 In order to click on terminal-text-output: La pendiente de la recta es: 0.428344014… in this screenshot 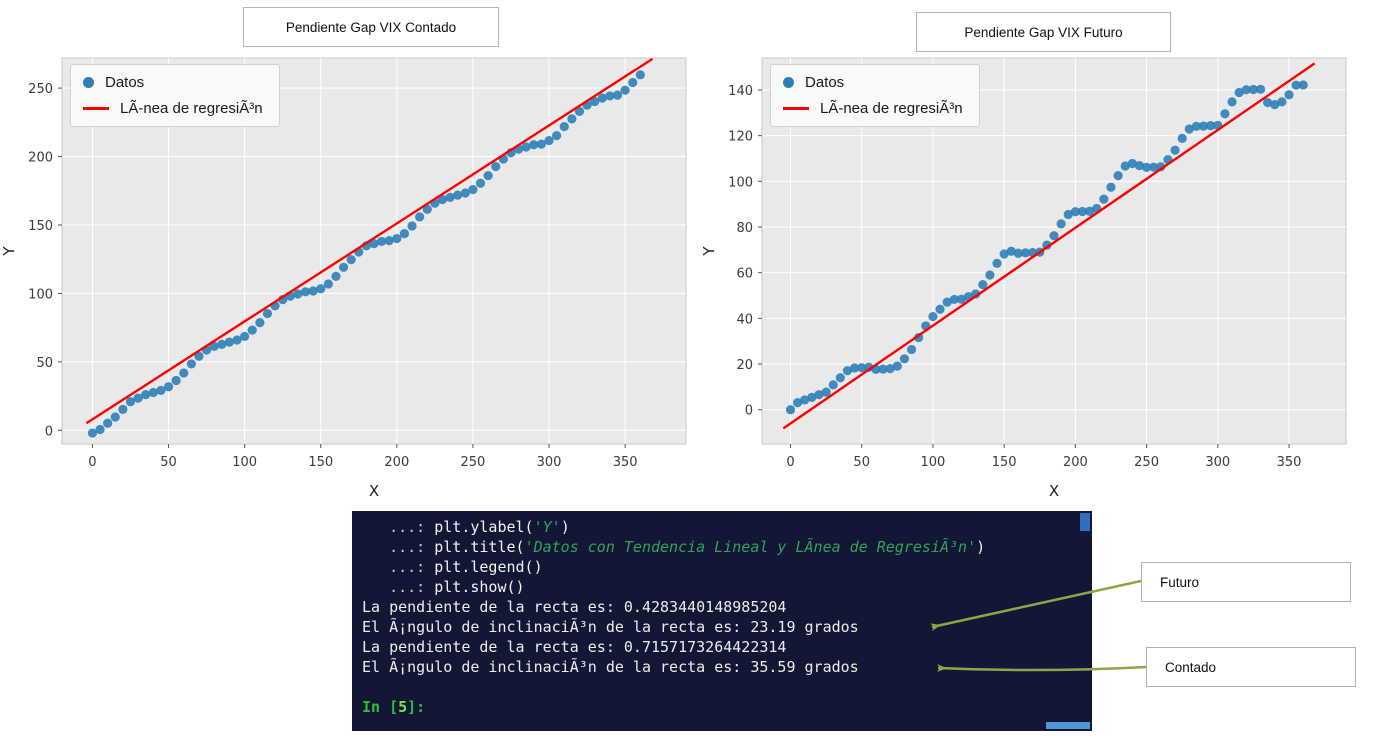, I will do `click(574, 607)`.